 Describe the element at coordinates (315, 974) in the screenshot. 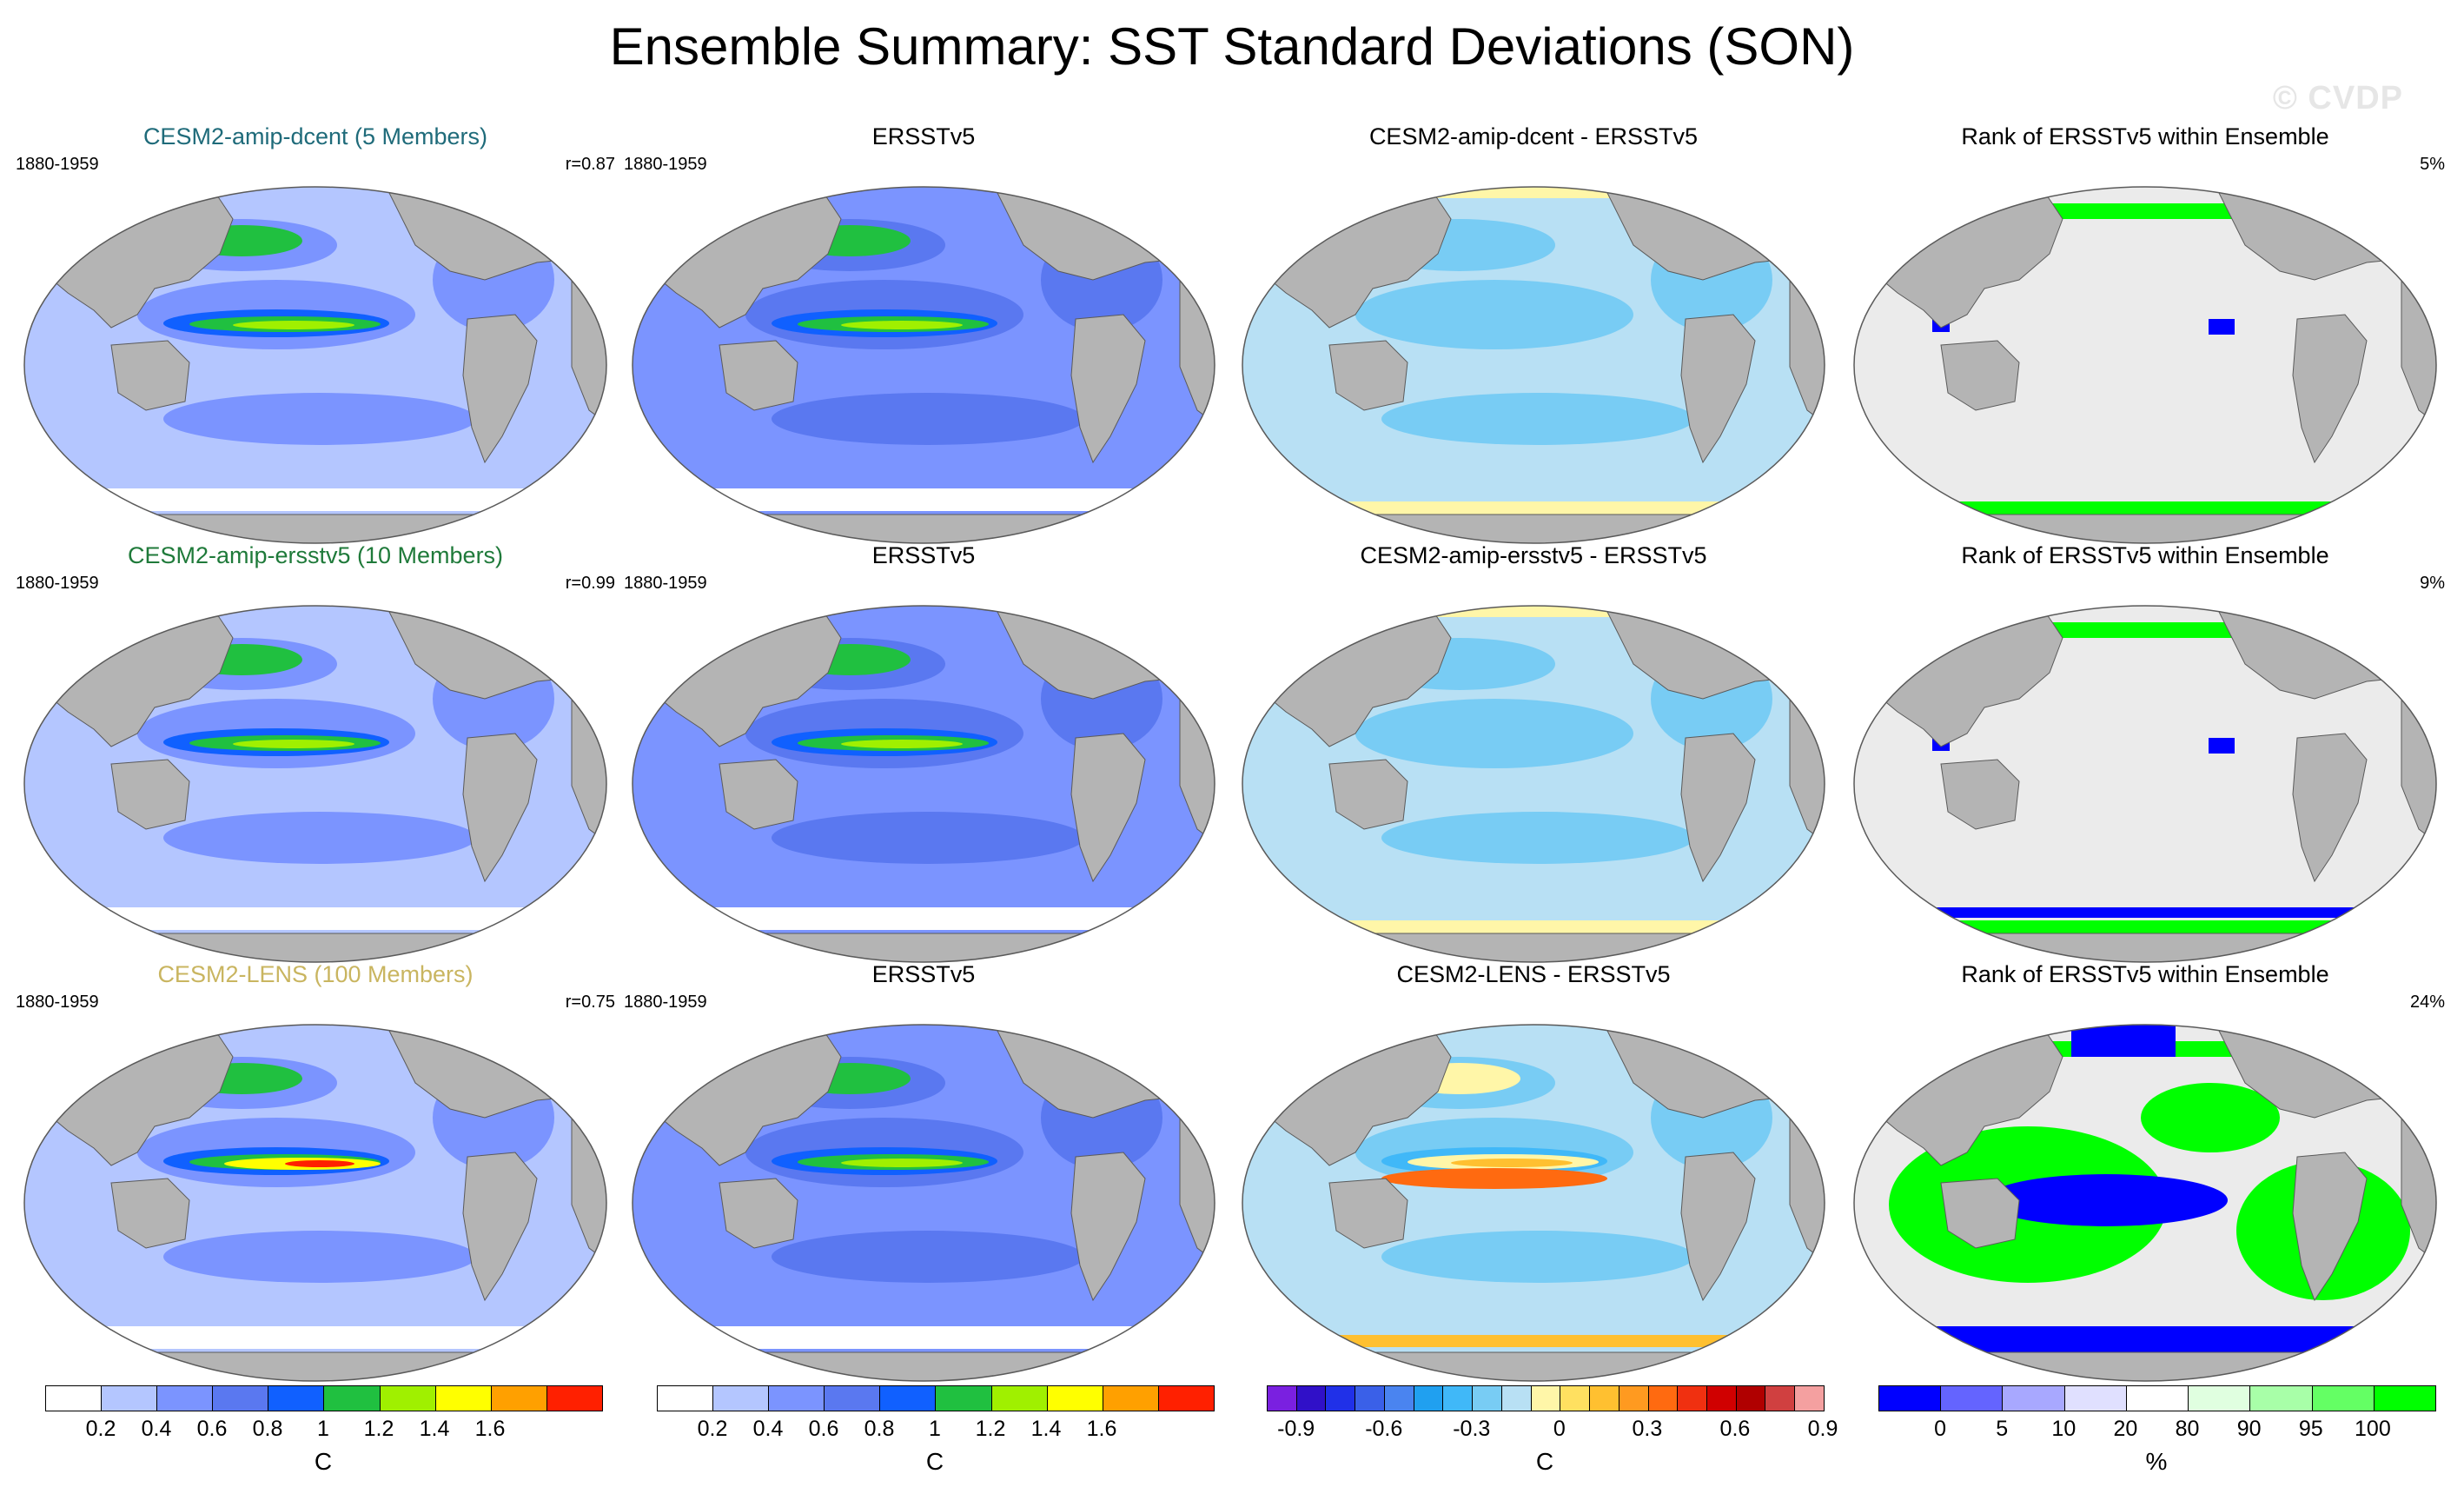

I see `panel-title: CESM2-LENS (100 Members)` at that location.